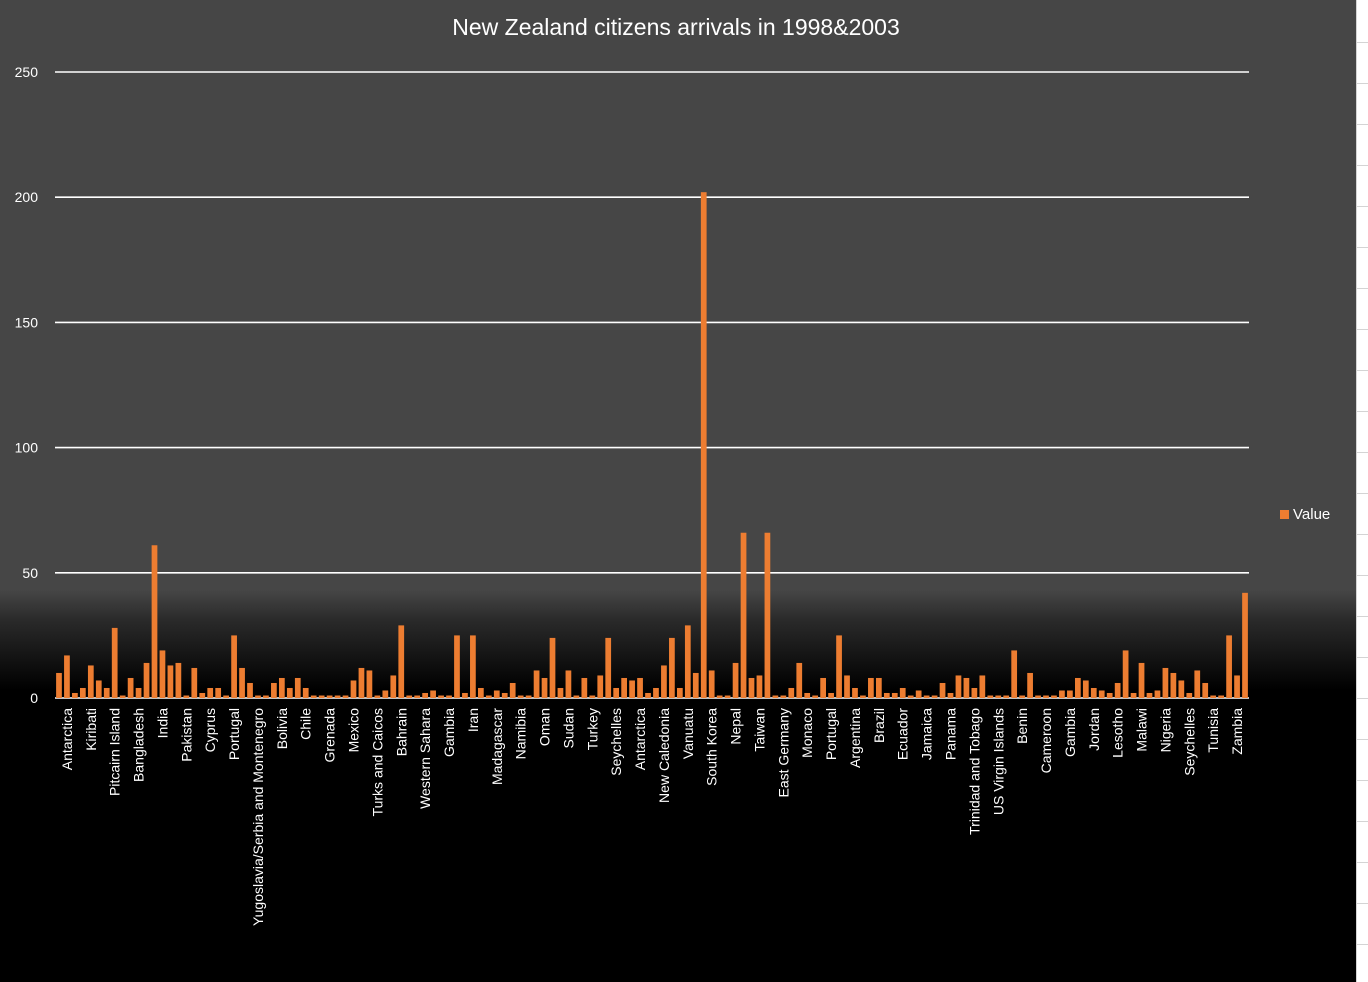 This screenshot has height=982, width=1368. What do you see at coordinates (27, 385) in the screenshot?
I see `y-axis-tick-labels: 0 50 100 150 200 250` at bounding box center [27, 385].